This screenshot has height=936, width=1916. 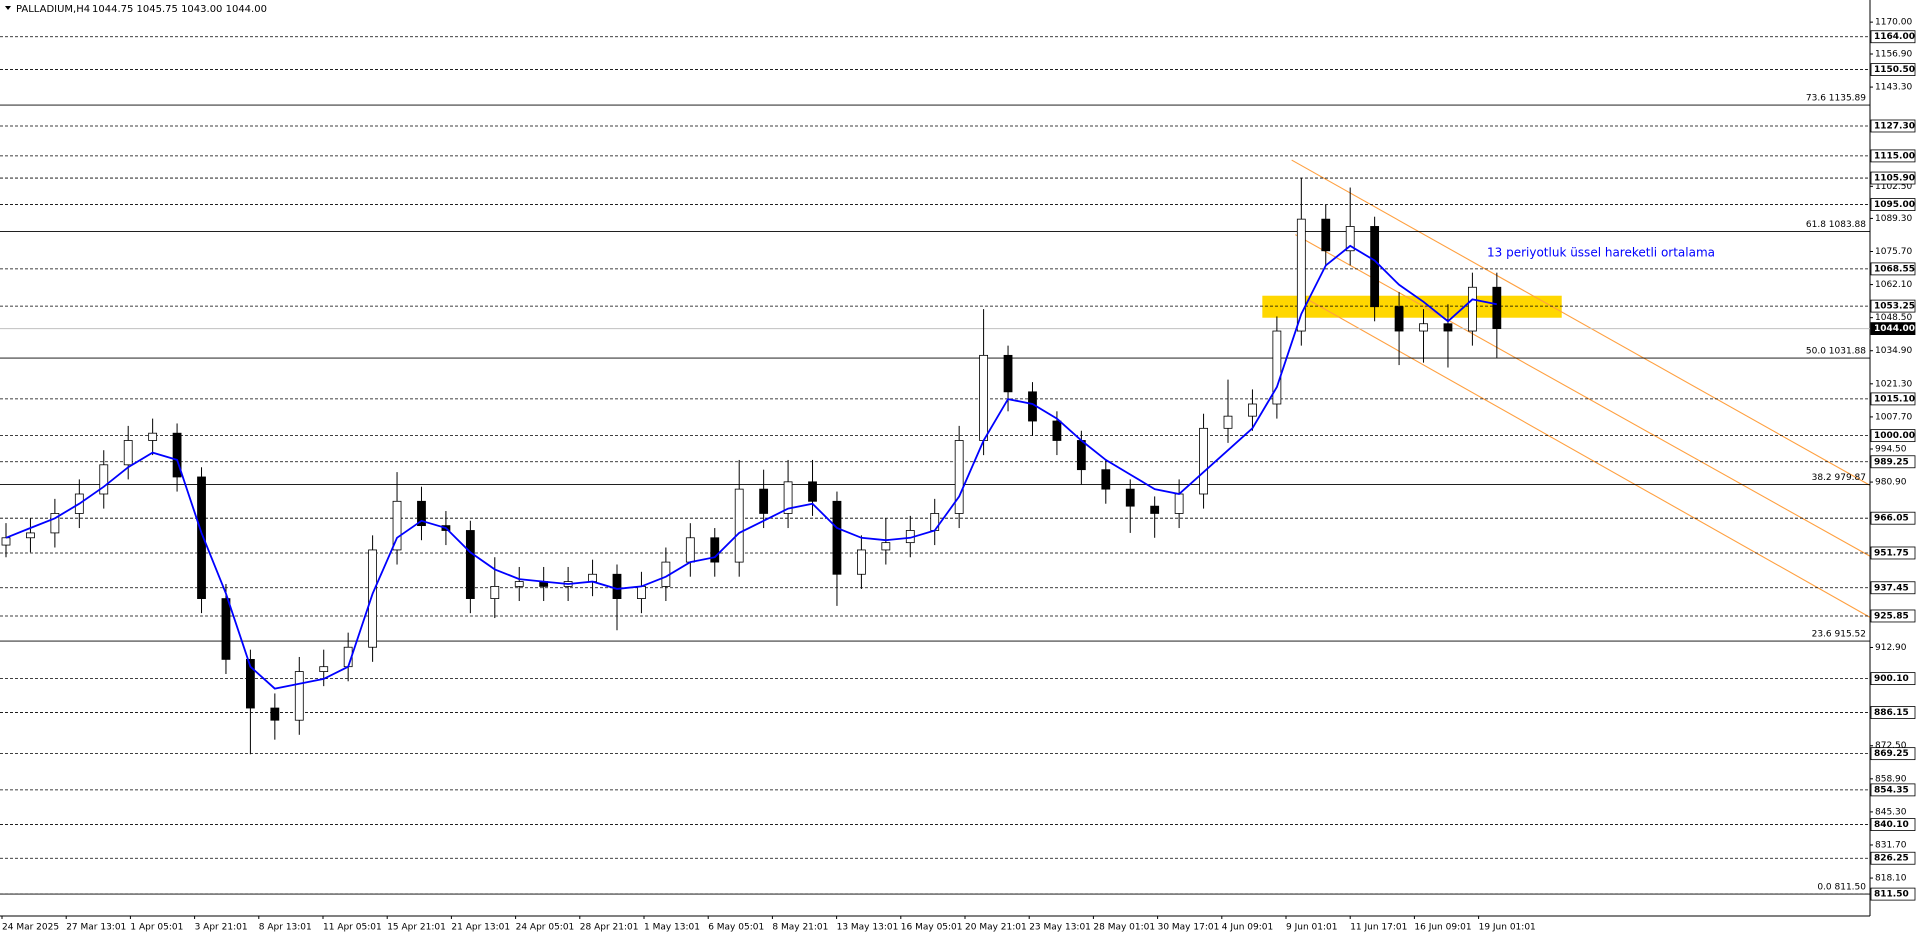 I want to click on support-zone, so click(x=1412, y=306).